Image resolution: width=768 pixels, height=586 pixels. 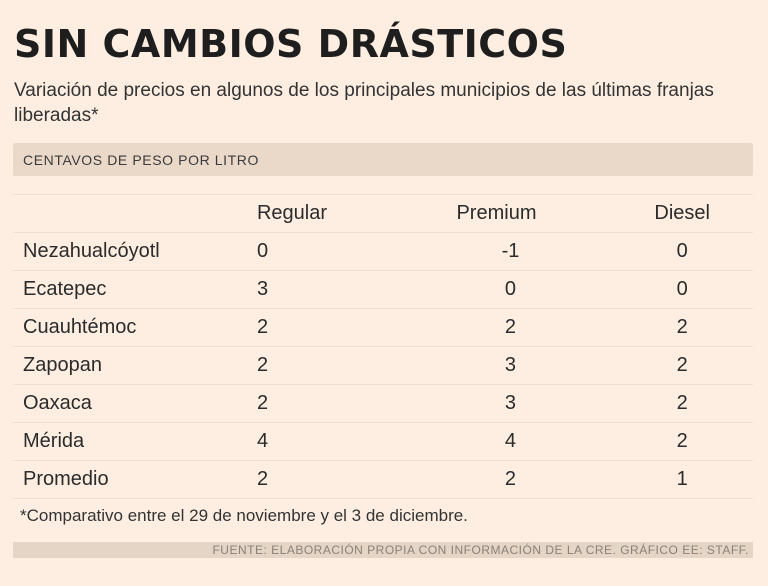 I want to click on table-row: Oaxaca 2 3 2, so click(x=383, y=403).